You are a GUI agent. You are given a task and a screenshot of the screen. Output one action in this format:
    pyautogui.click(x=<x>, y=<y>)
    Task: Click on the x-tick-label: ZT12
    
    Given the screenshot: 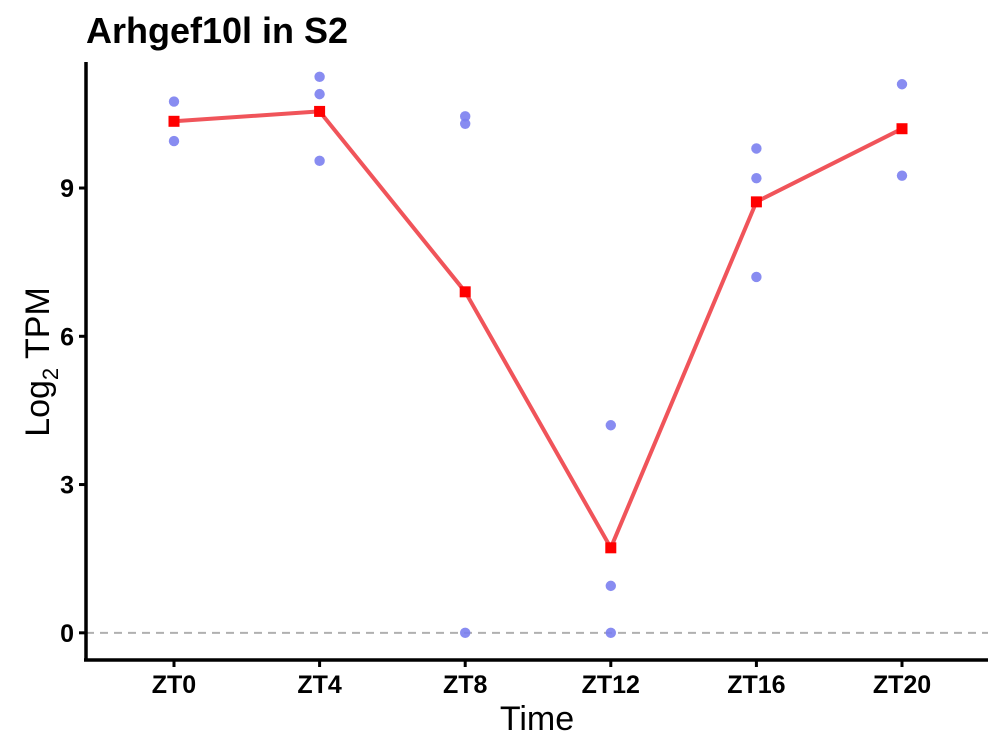 What is the action you would take?
    pyautogui.click(x=611, y=685)
    